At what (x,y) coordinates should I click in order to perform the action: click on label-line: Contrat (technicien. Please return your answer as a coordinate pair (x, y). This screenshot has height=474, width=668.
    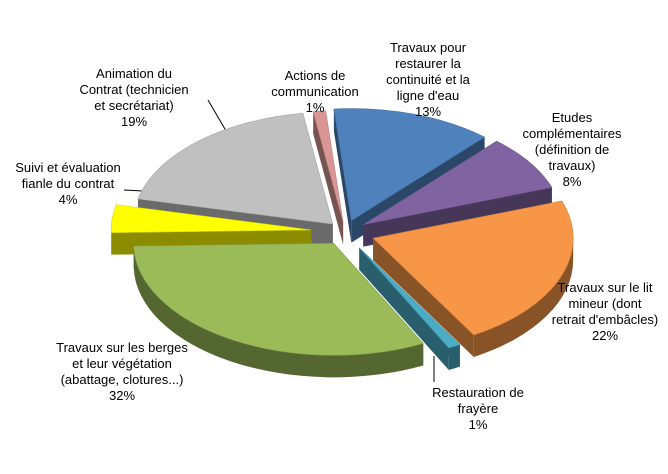
    Looking at the image, I should click on (134, 89).